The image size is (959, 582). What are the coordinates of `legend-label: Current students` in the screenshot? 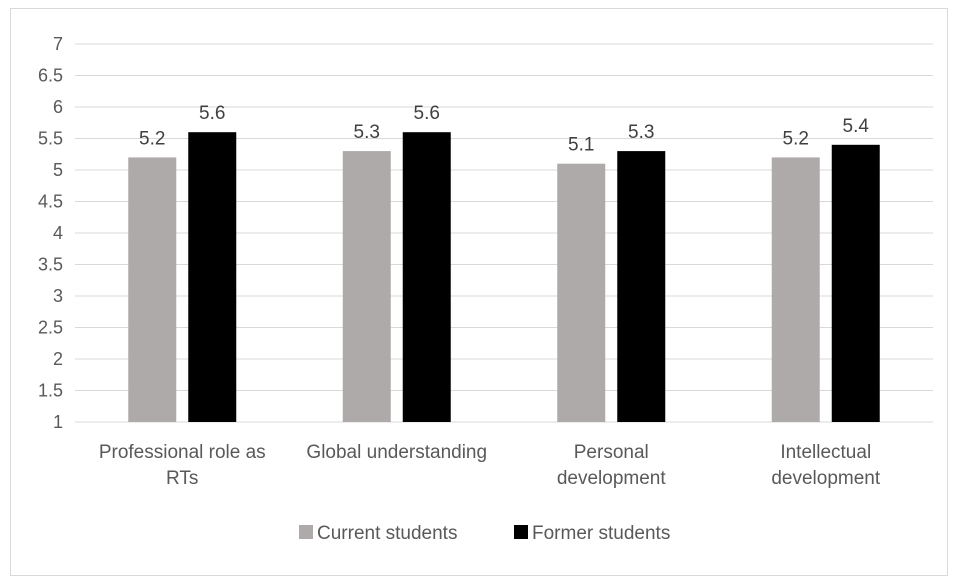 It's located at (387, 533).